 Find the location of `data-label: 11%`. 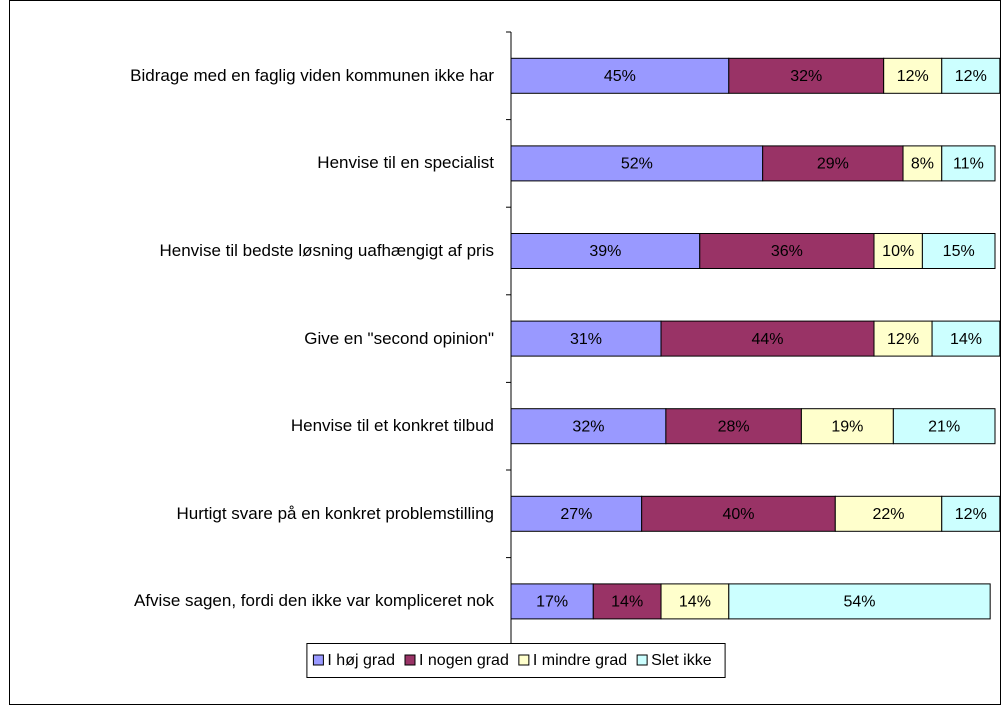

data-label: 11% is located at coordinates (968, 164).